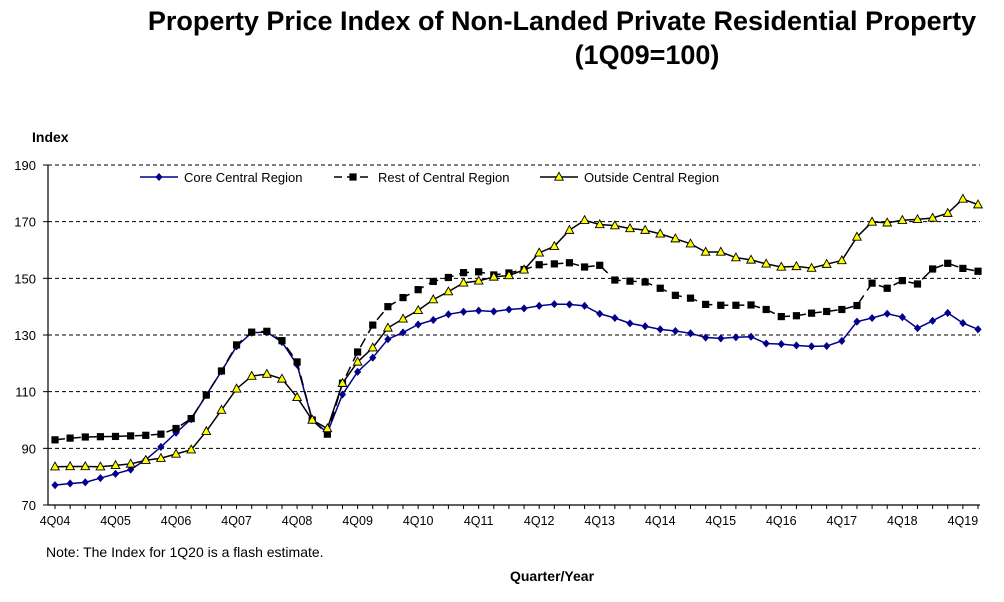 The width and height of the screenshot is (1004, 602). Describe the element at coordinates (243, 177) in the screenshot. I see `legend-label-0: Core Central Region` at that location.